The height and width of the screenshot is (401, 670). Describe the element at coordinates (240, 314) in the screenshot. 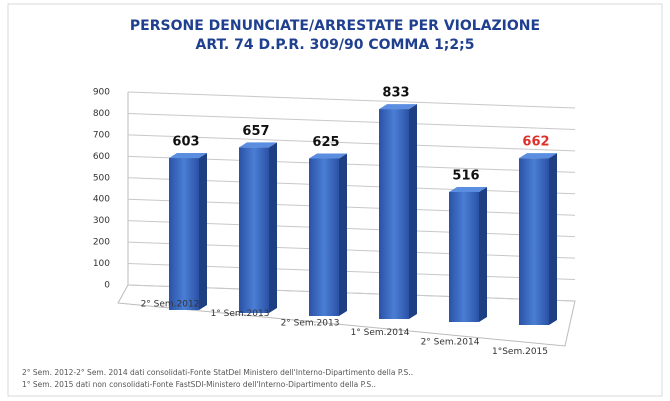

I see `x-tick-label: 1° Sem.2013` at that location.